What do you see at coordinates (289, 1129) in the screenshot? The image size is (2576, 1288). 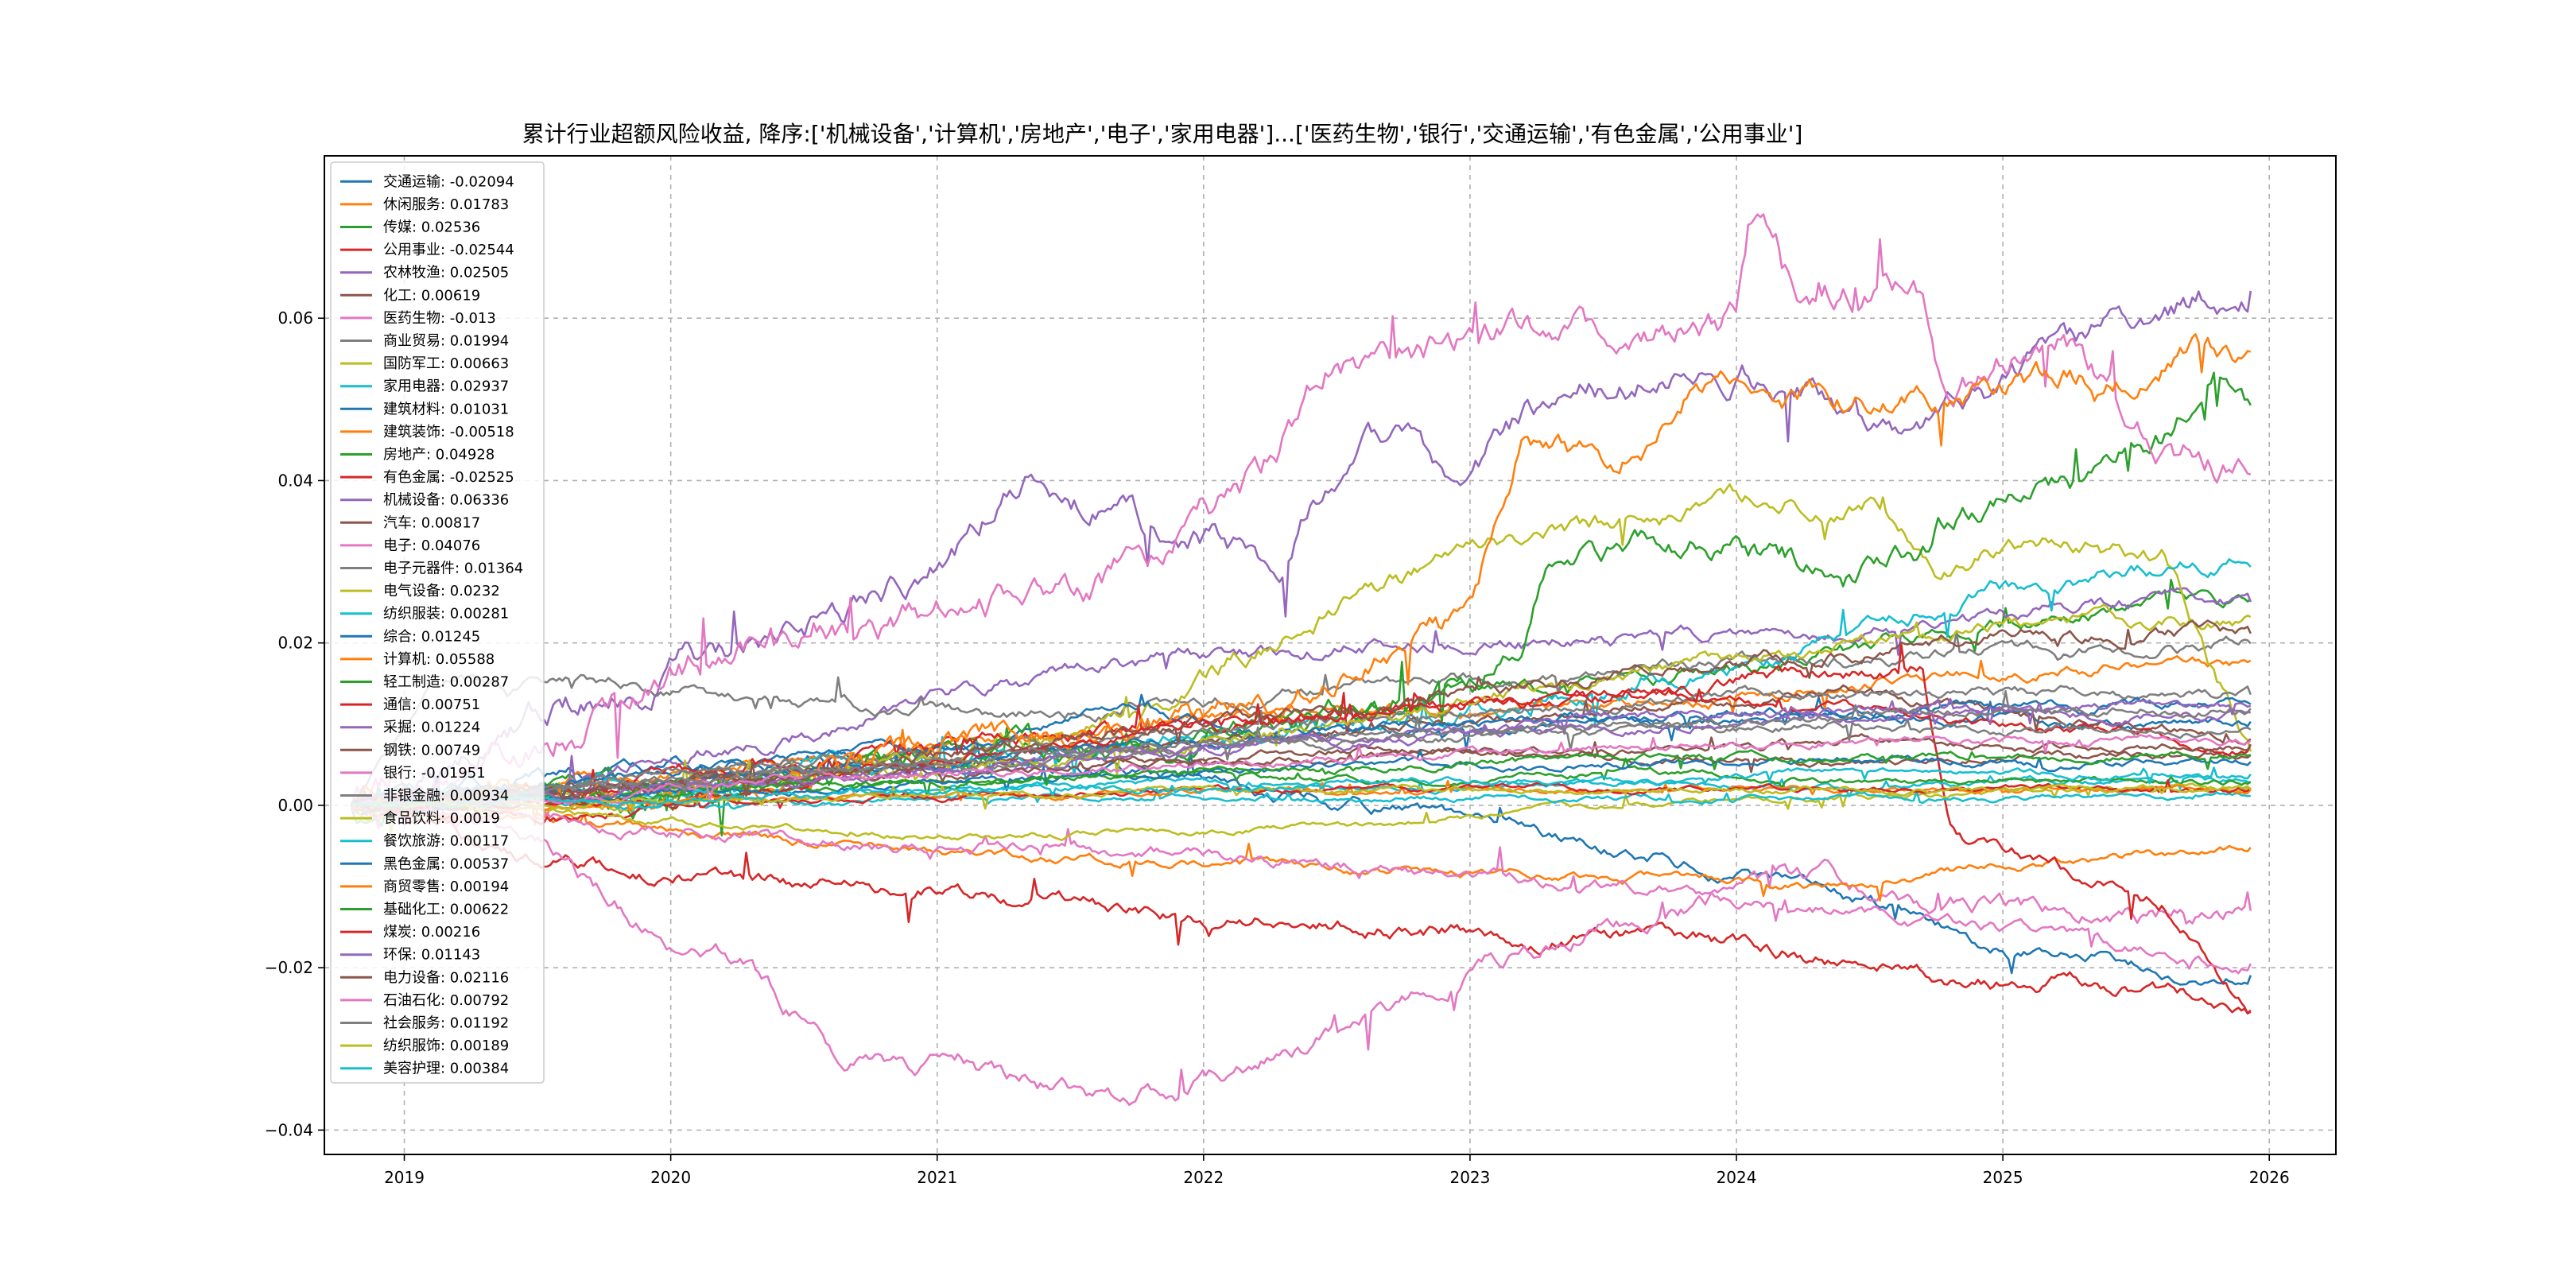 I see `y-tick-label: −0.04` at bounding box center [289, 1129].